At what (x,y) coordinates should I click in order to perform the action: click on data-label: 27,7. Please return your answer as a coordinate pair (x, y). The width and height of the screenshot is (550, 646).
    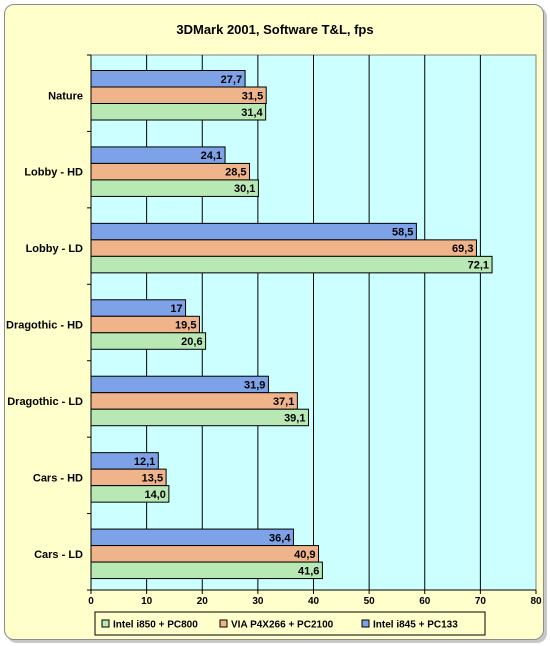
    Looking at the image, I should click on (231, 80).